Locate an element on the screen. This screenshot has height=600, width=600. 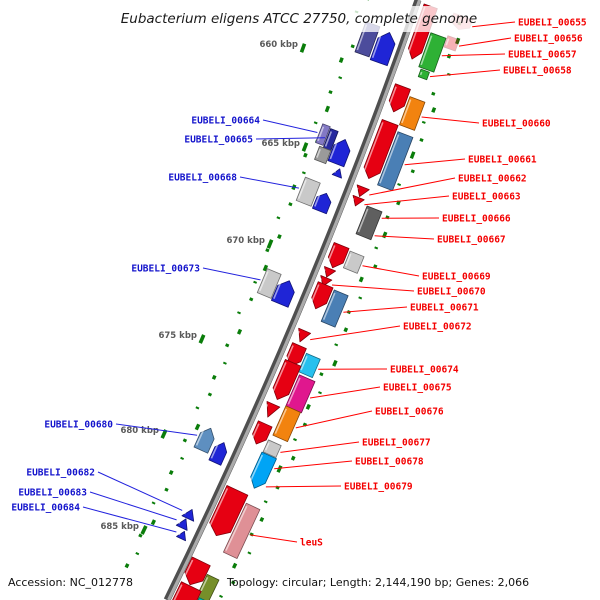
gene-label-forward: EUBELI_00672 is located at coordinates (437, 327).